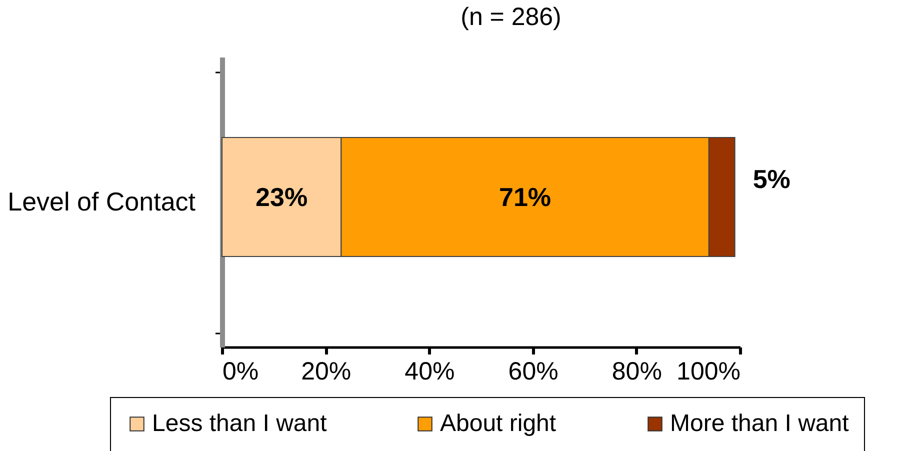  I want to click on data-label: 5%, so click(771, 179).